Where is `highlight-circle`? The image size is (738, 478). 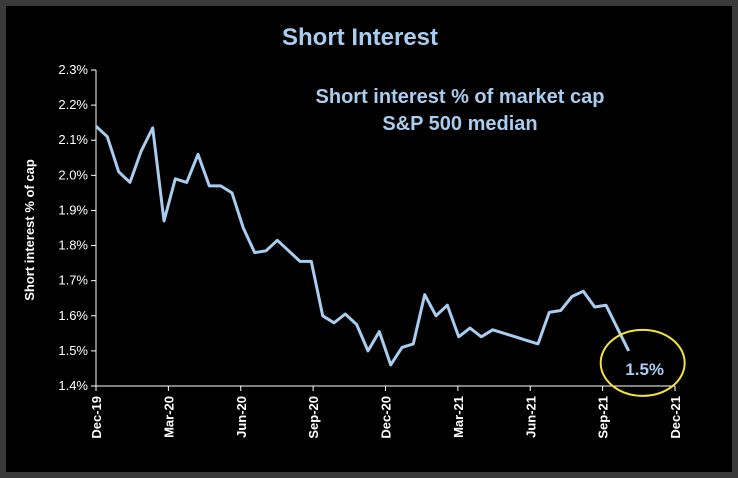 highlight-circle is located at coordinates (642, 362).